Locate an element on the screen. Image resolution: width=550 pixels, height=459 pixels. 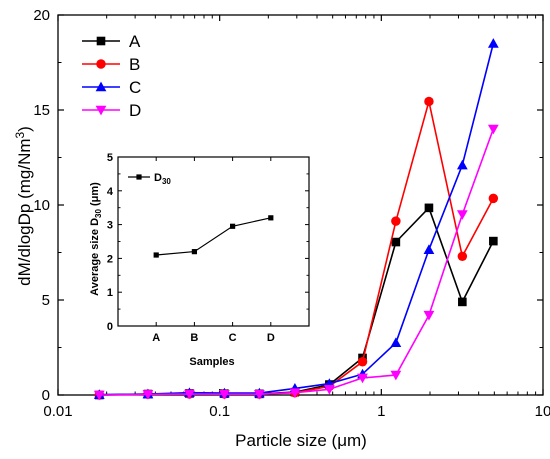
inset-x-tick-label: A is located at coordinates (156, 338).